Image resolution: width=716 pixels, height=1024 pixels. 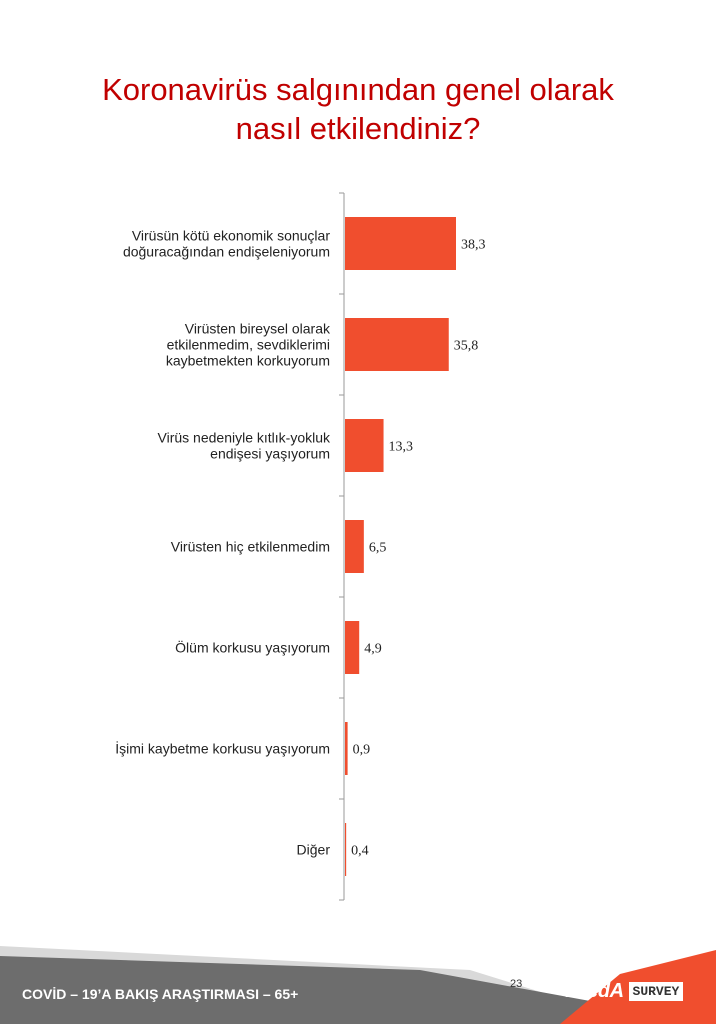 I want to click on category-label-line: Diğer, so click(x=314, y=850).